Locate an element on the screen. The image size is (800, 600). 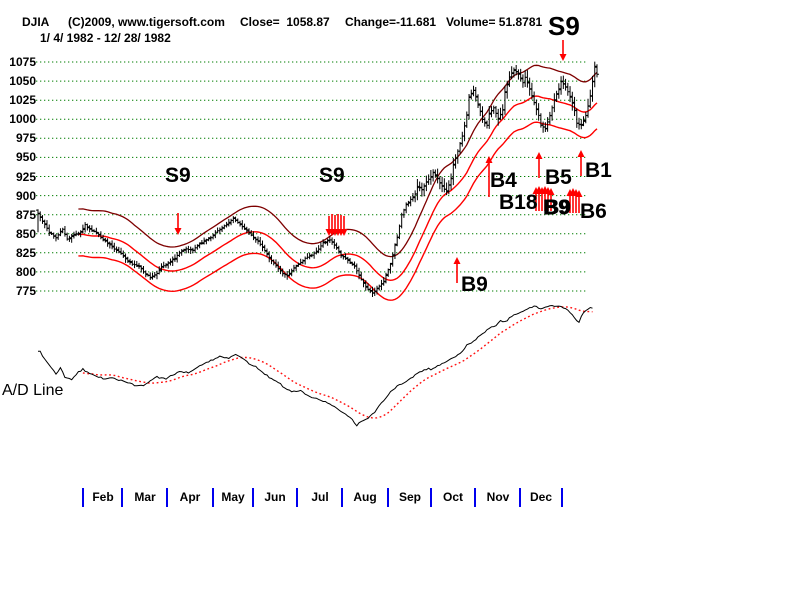
ad-line-moving-average is located at coordinates (337, 362).